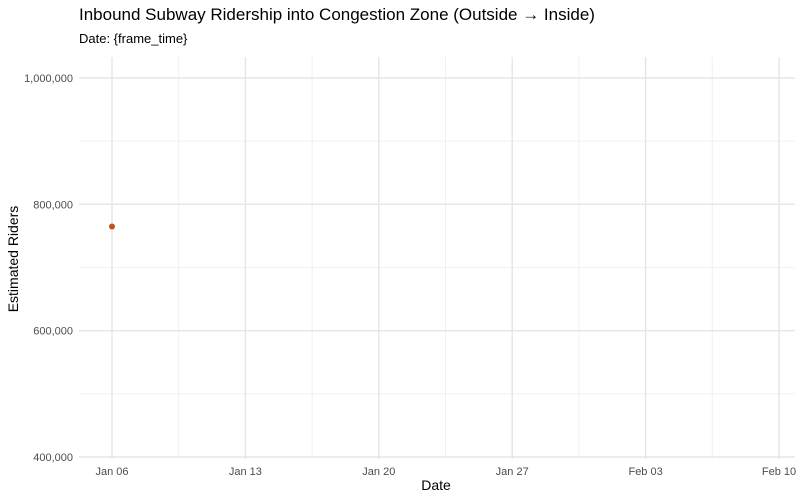  Describe the element at coordinates (53, 332) in the screenshot. I see `y-tick-label: 600,000` at that location.